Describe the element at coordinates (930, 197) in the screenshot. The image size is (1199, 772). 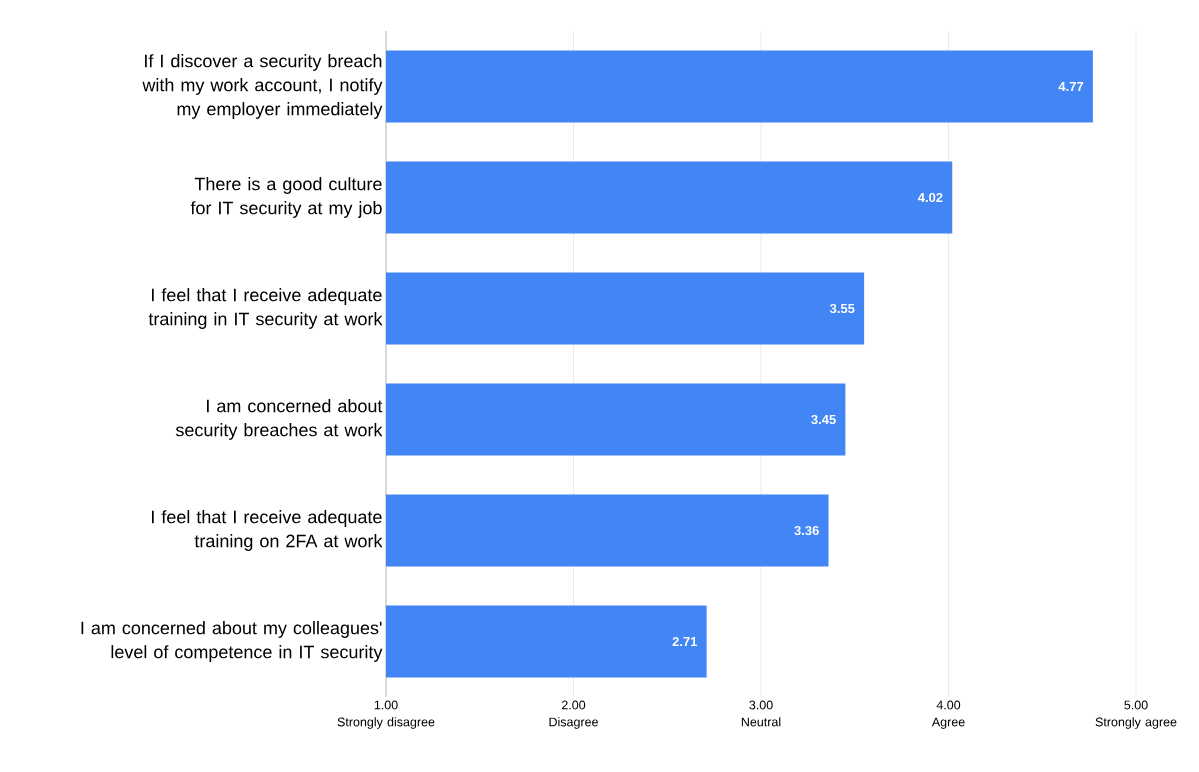
I see `data-label: 4.02` at that location.